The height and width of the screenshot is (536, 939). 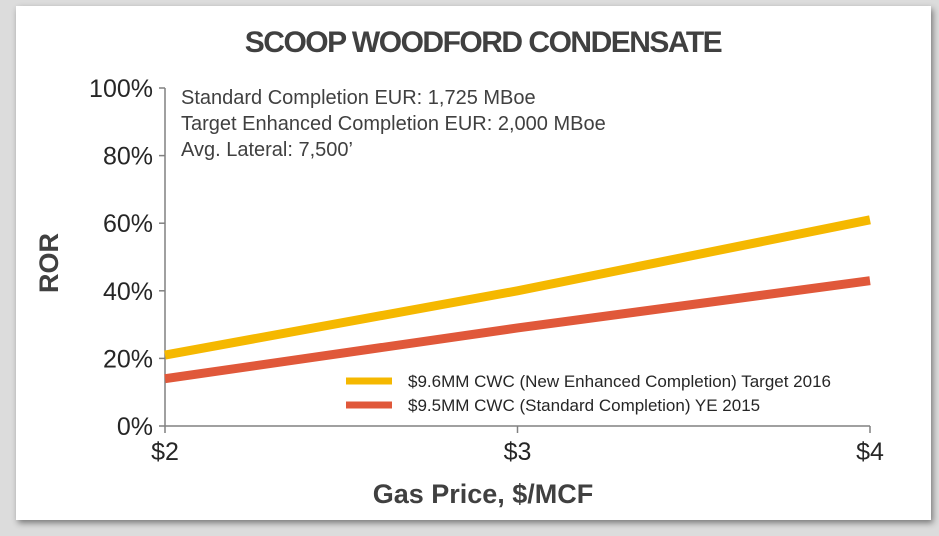 What do you see at coordinates (165, 452) in the screenshot?
I see `x-tick-label: $2` at bounding box center [165, 452].